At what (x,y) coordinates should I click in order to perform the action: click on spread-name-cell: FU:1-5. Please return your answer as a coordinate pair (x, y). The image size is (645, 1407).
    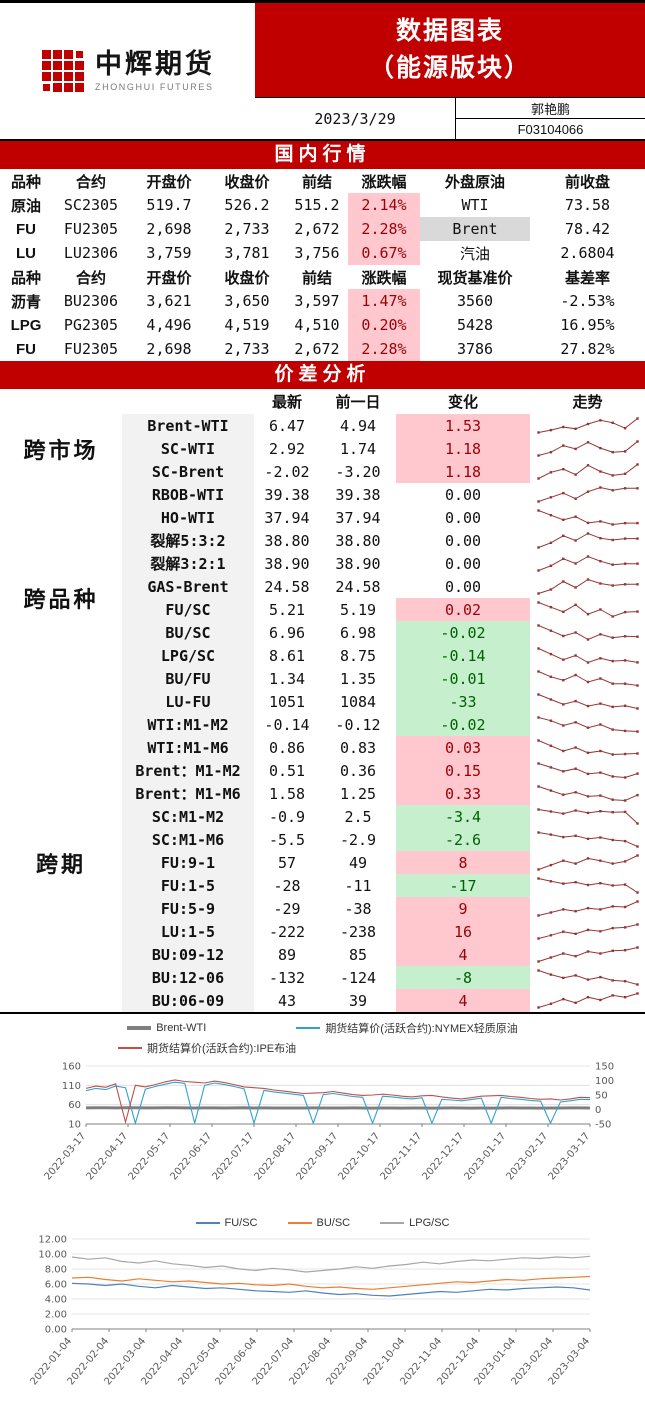
    Looking at the image, I should click on (188, 885).